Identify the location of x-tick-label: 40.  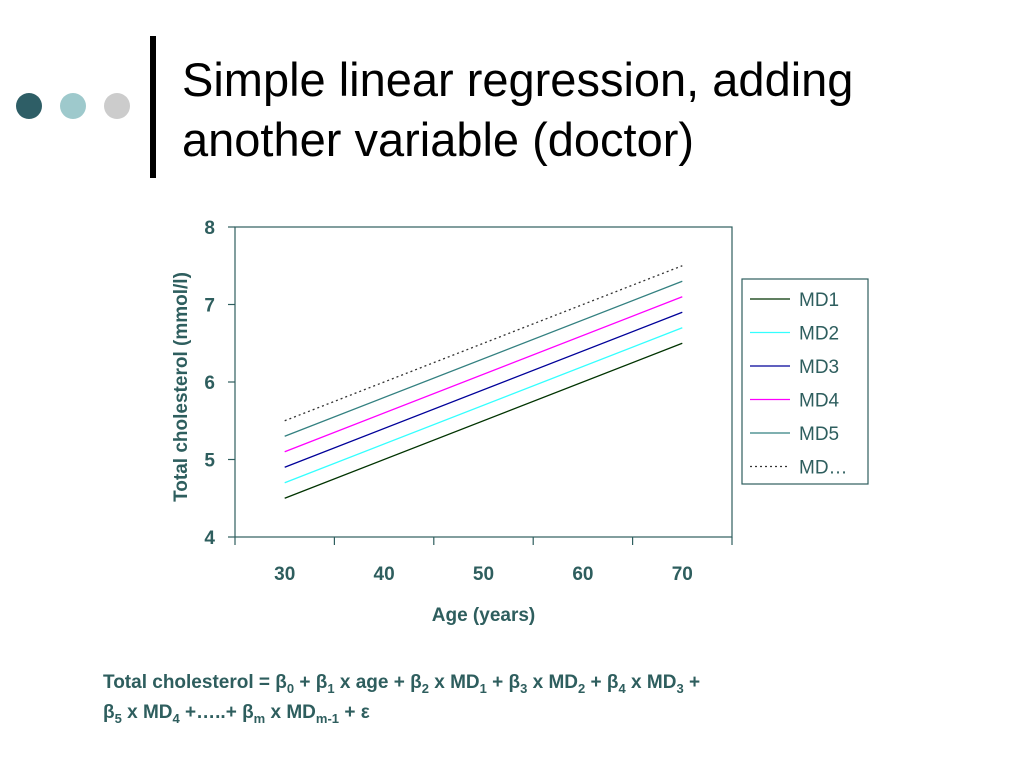
(384, 574).